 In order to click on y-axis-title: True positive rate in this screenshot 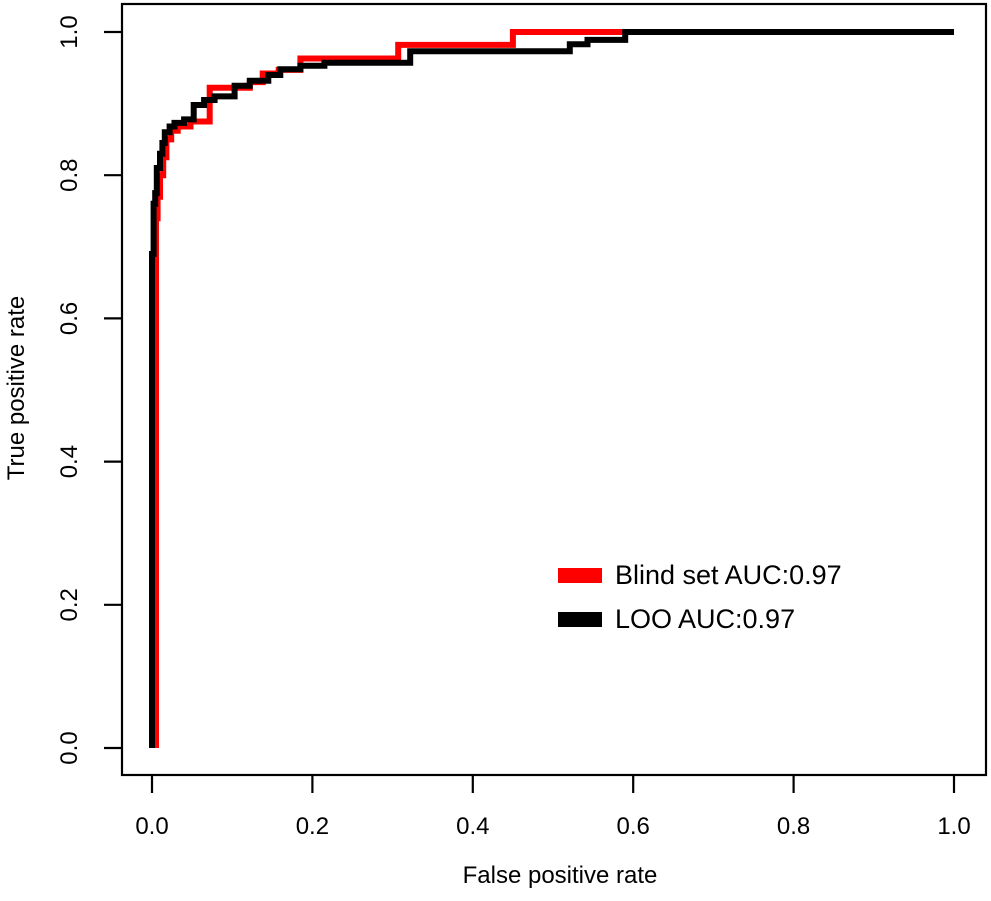, I will do `click(16, 388)`.